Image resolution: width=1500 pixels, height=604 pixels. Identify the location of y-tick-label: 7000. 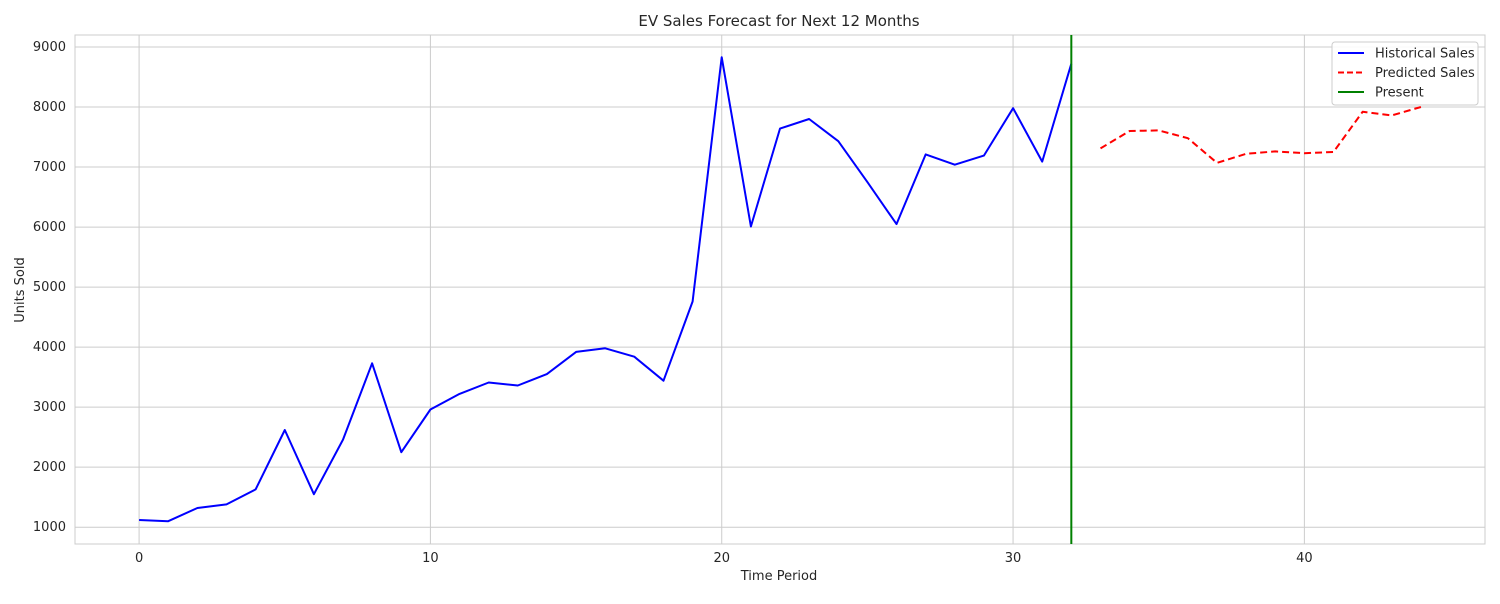
(49, 167).